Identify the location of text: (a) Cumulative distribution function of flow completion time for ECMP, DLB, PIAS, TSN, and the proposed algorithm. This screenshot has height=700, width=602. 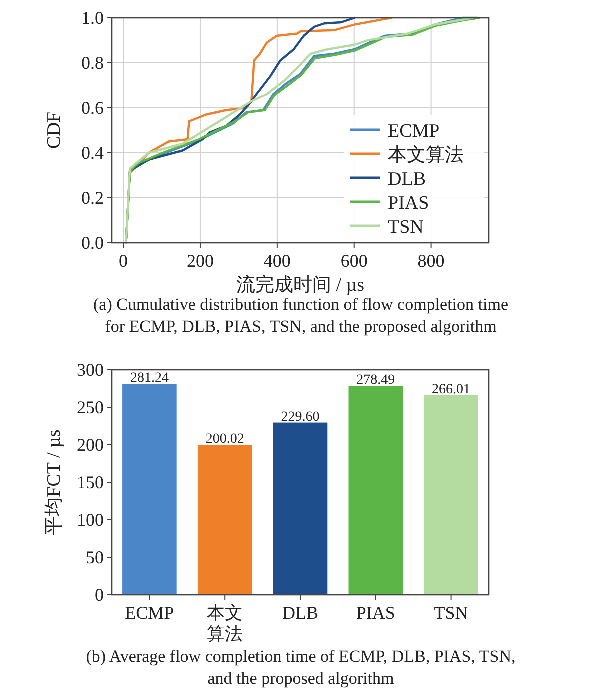
(301, 315).